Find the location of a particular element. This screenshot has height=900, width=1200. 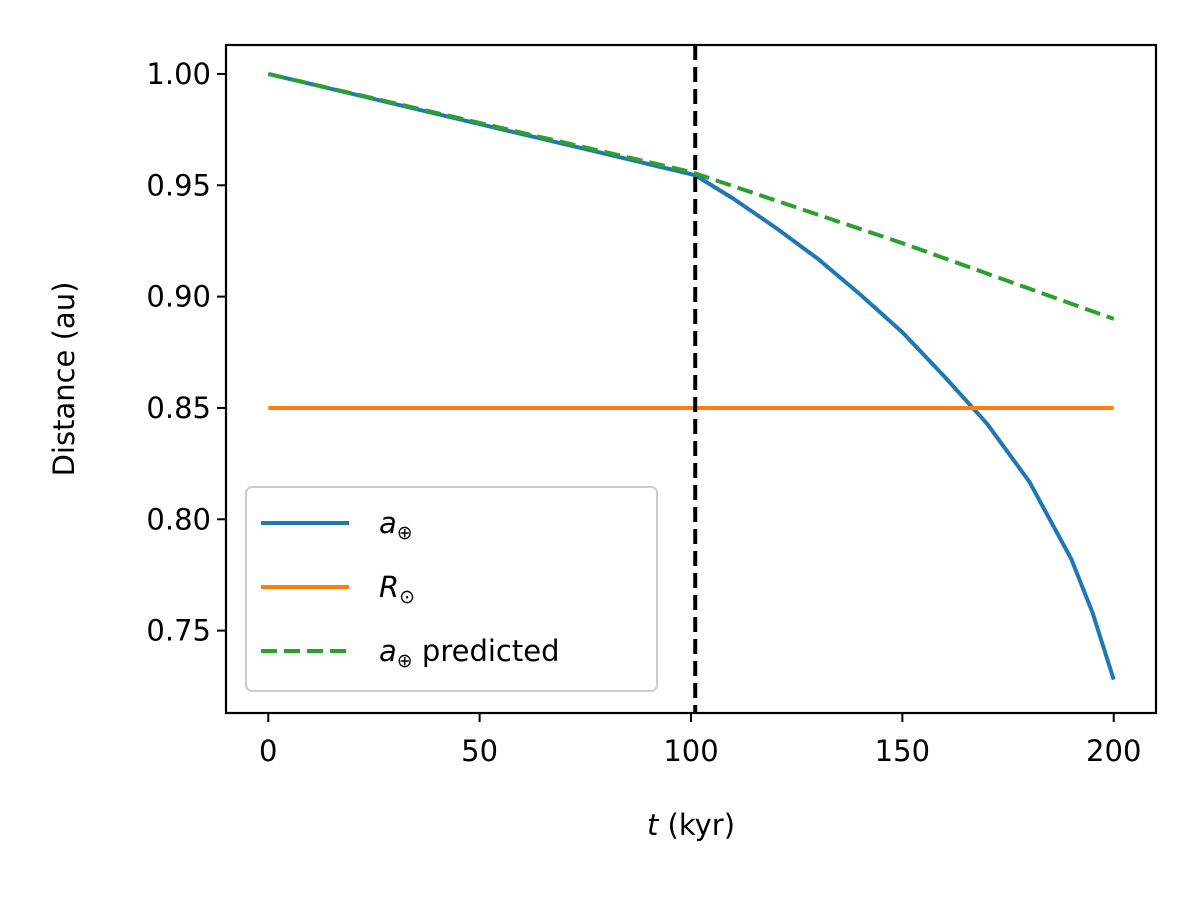

y-tick-label: 0.75 is located at coordinates (178, 631).